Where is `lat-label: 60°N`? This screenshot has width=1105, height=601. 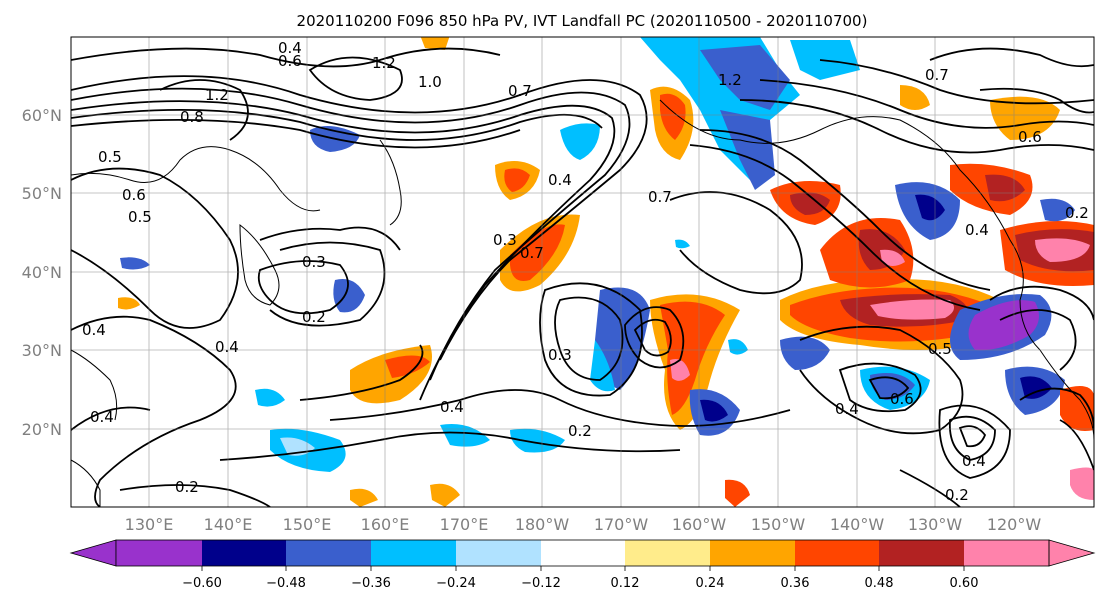 lat-label: 60°N is located at coordinates (42, 115).